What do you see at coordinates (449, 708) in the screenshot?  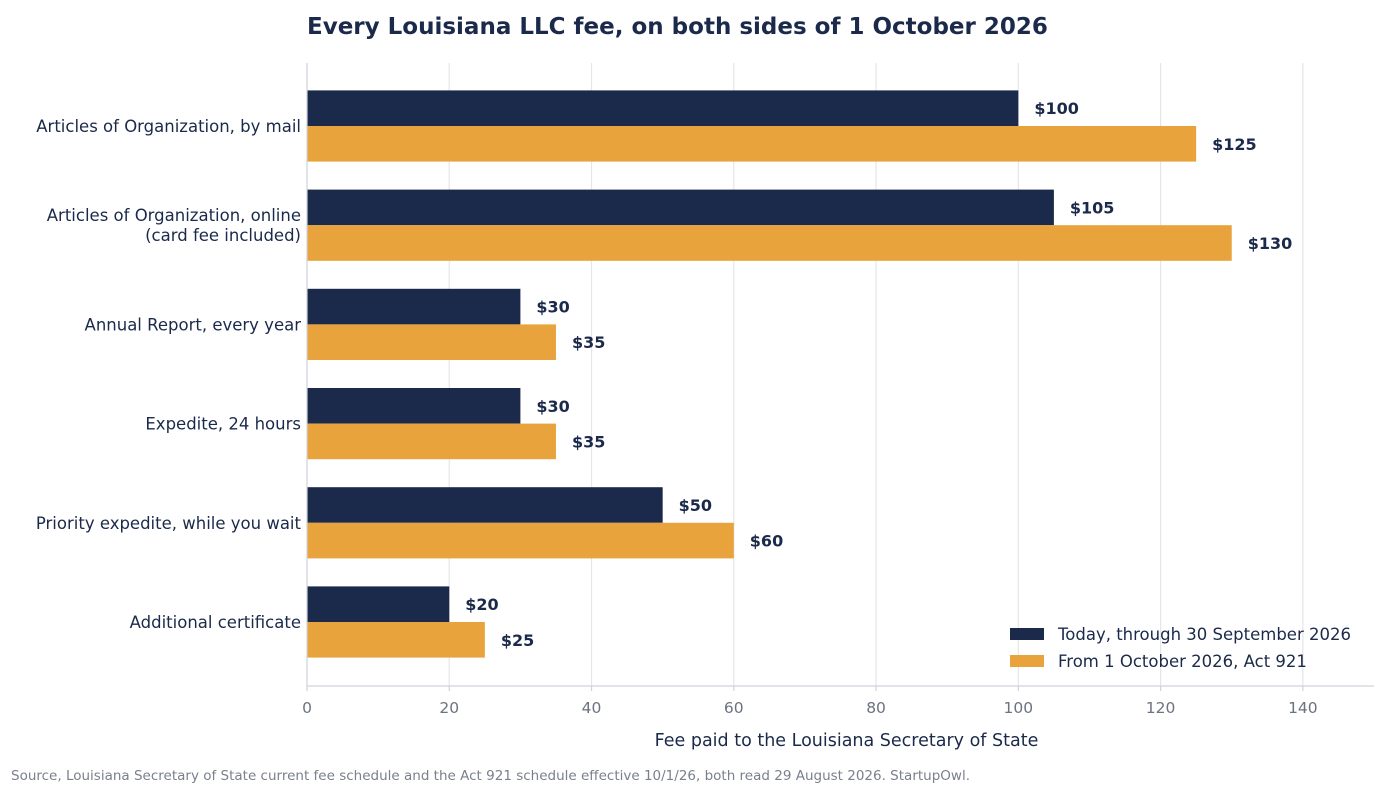 I see `x-tick-label-1: 20` at bounding box center [449, 708].